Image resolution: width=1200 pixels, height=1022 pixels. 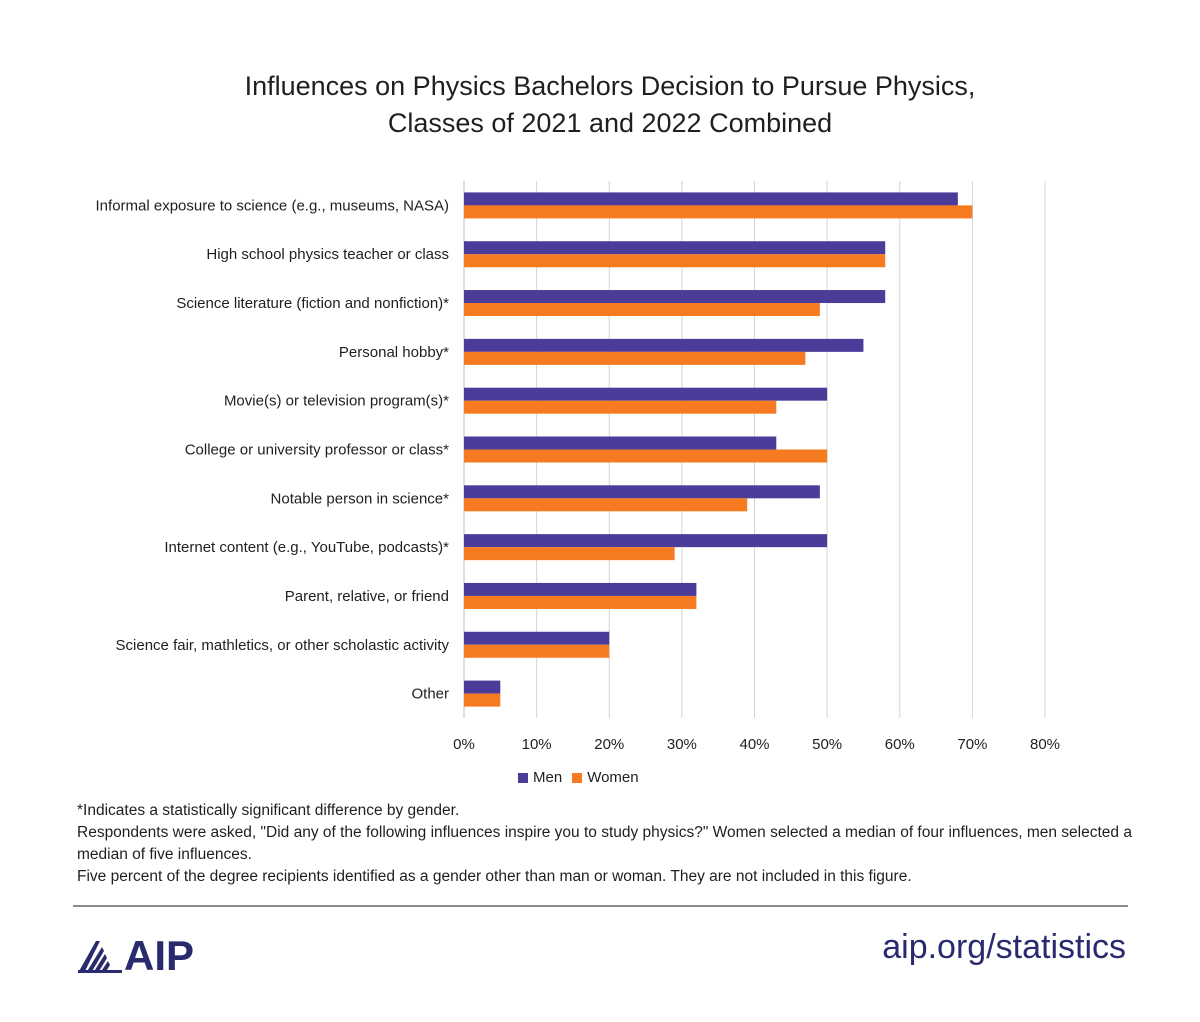 What do you see at coordinates (609, 744) in the screenshot?
I see `x-tick-label: 20%` at bounding box center [609, 744].